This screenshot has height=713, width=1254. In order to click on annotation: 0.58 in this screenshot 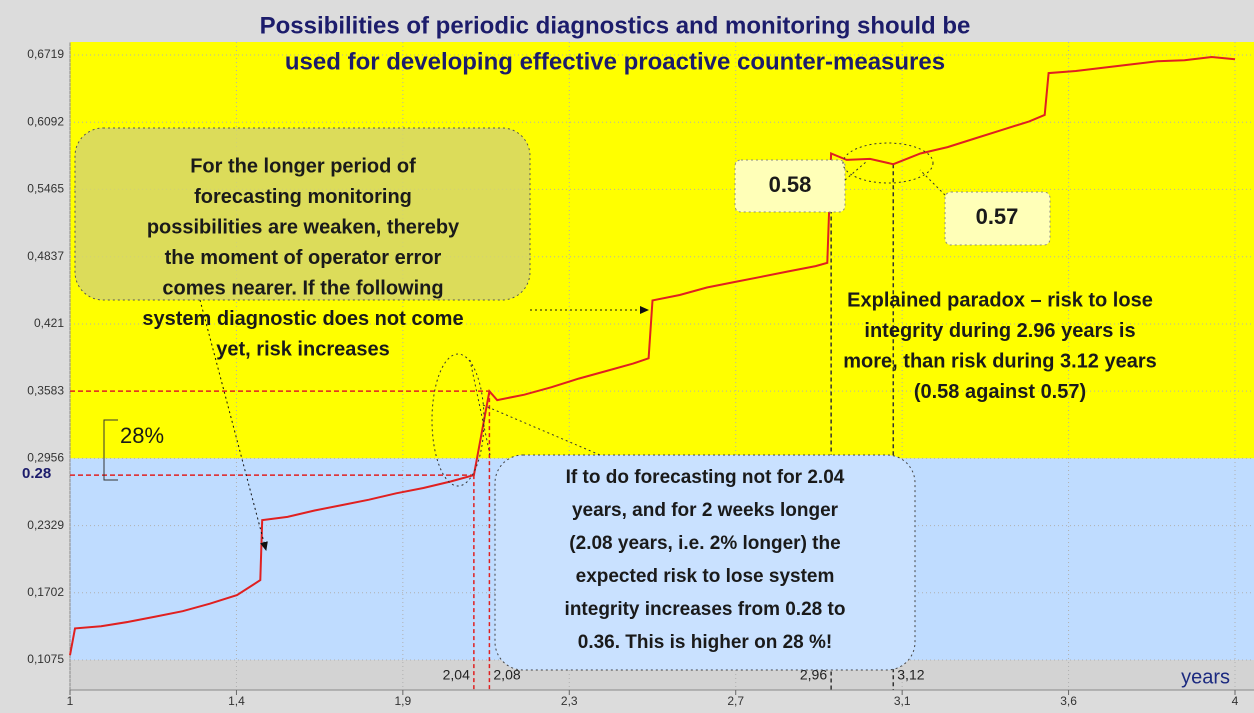, I will do `click(790, 184)`.